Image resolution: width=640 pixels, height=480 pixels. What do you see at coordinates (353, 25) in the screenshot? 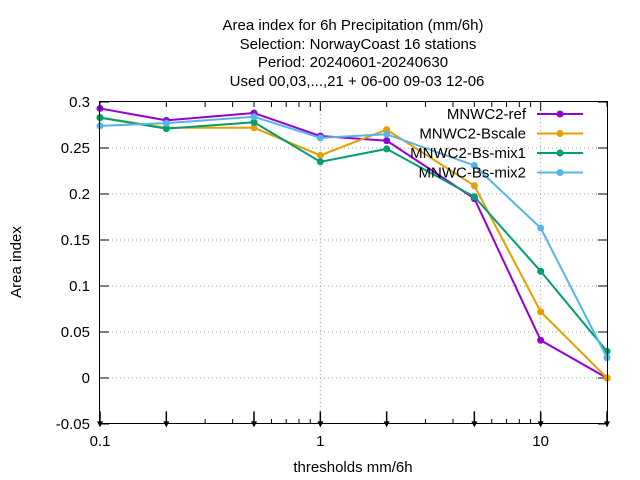
I see `title-line-1: Area index for 6h Precipitation (mm/6h)` at bounding box center [353, 25].